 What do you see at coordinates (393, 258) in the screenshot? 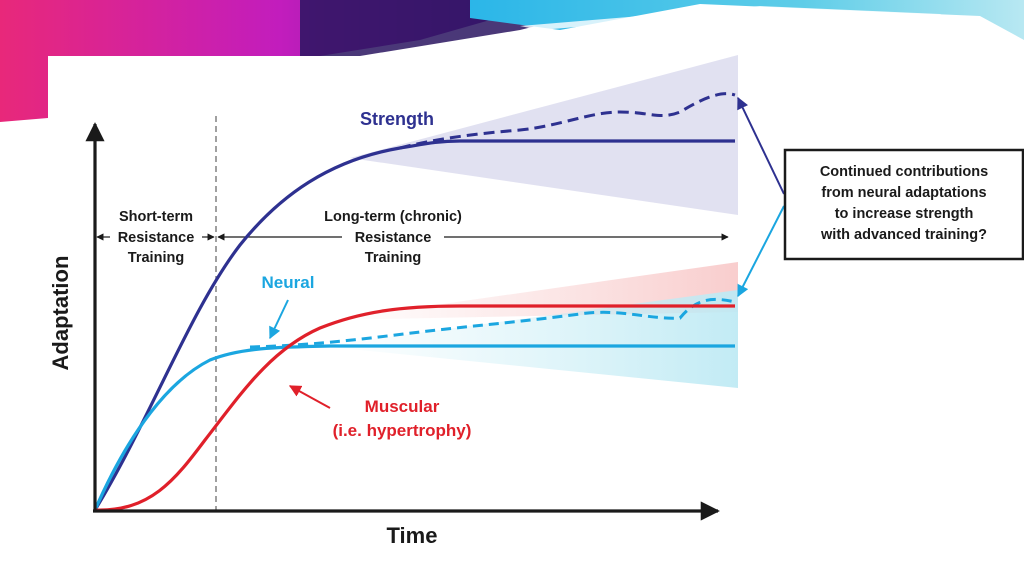
I see `long-term-line-3: Training` at bounding box center [393, 258].